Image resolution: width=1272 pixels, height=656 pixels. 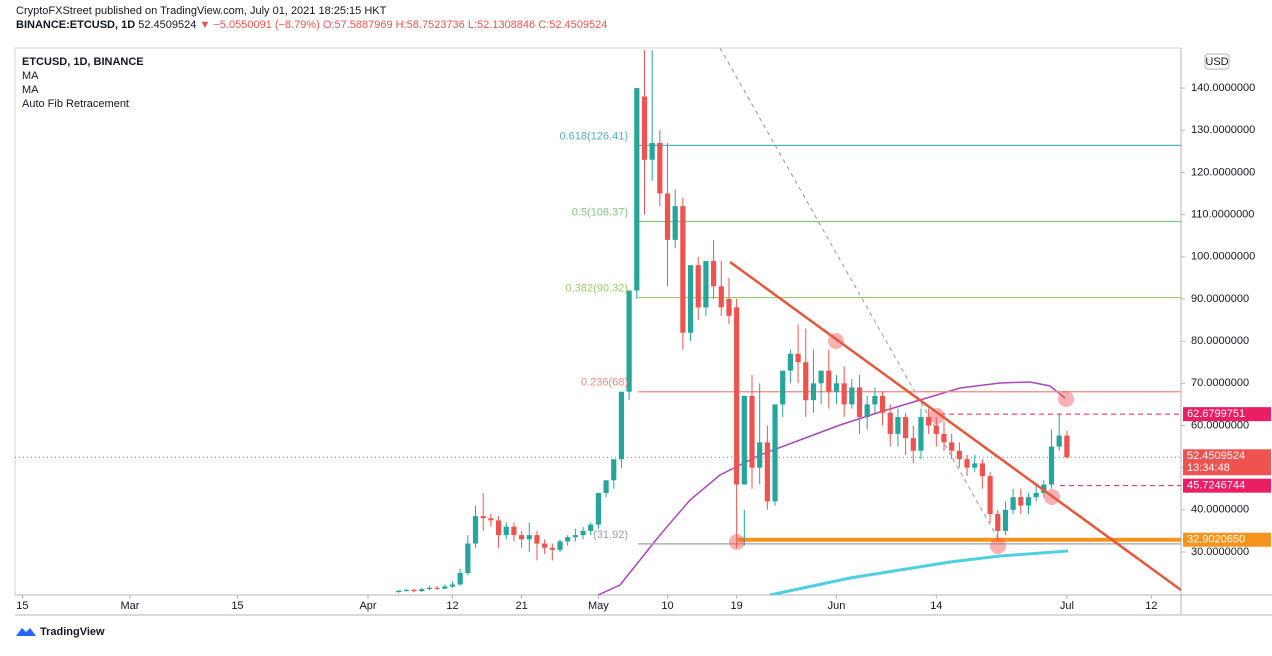 I want to click on last-price-box, so click(x=1227, y=462).